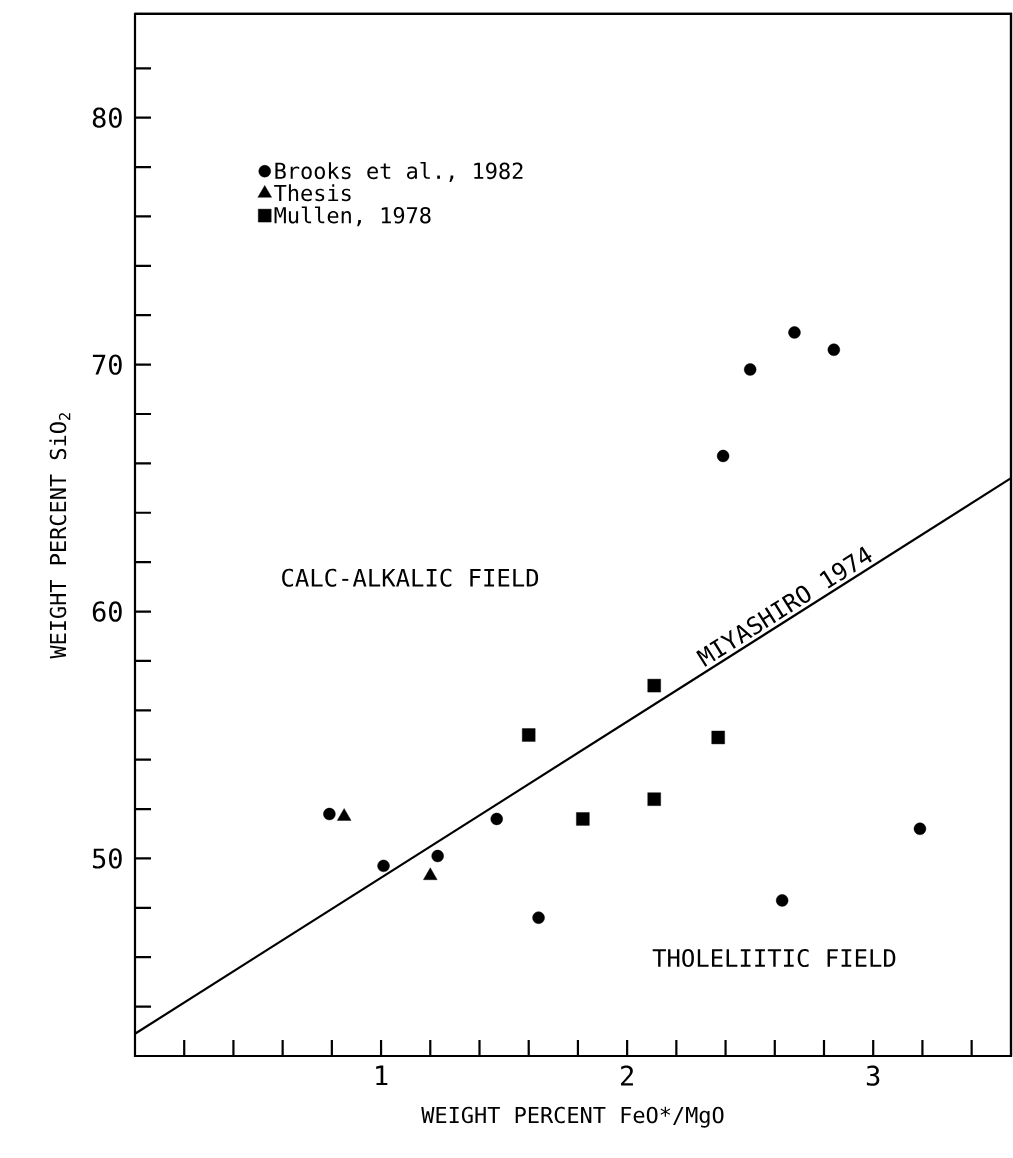  I want to click on x-tick-label: 2, so click(627, 1075).